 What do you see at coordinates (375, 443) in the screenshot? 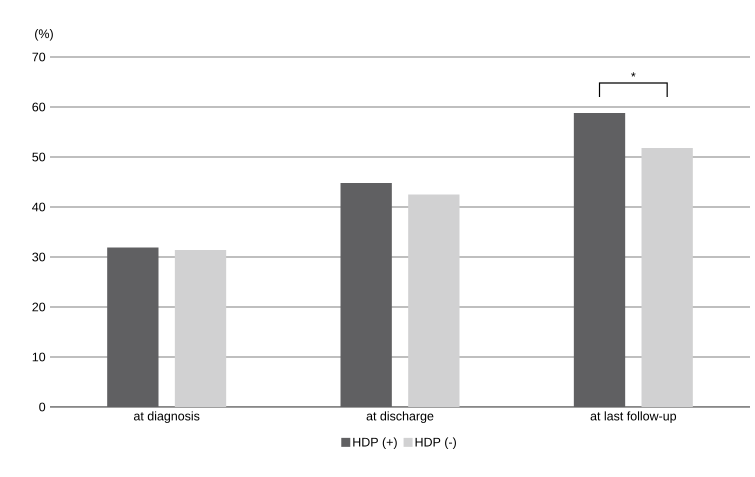
I see `legend-label: HDP (+)` at bounding box center [375, 443].